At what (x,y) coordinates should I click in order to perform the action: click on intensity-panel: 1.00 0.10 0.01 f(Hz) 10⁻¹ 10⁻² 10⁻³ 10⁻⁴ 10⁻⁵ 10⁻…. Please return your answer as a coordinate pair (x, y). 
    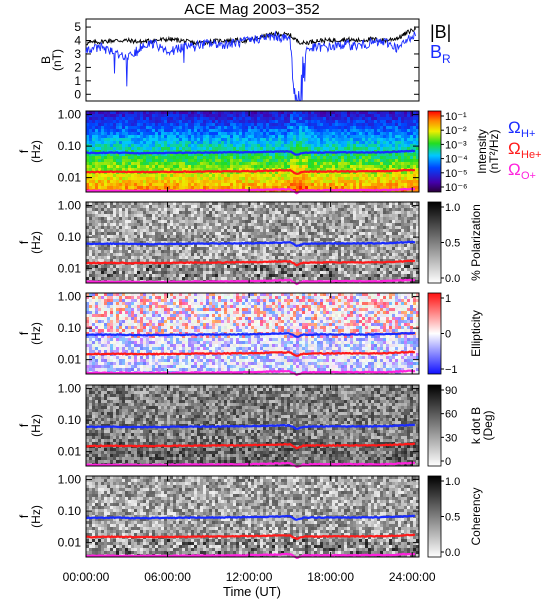
    Looking at the image, I should click on (259, 151).